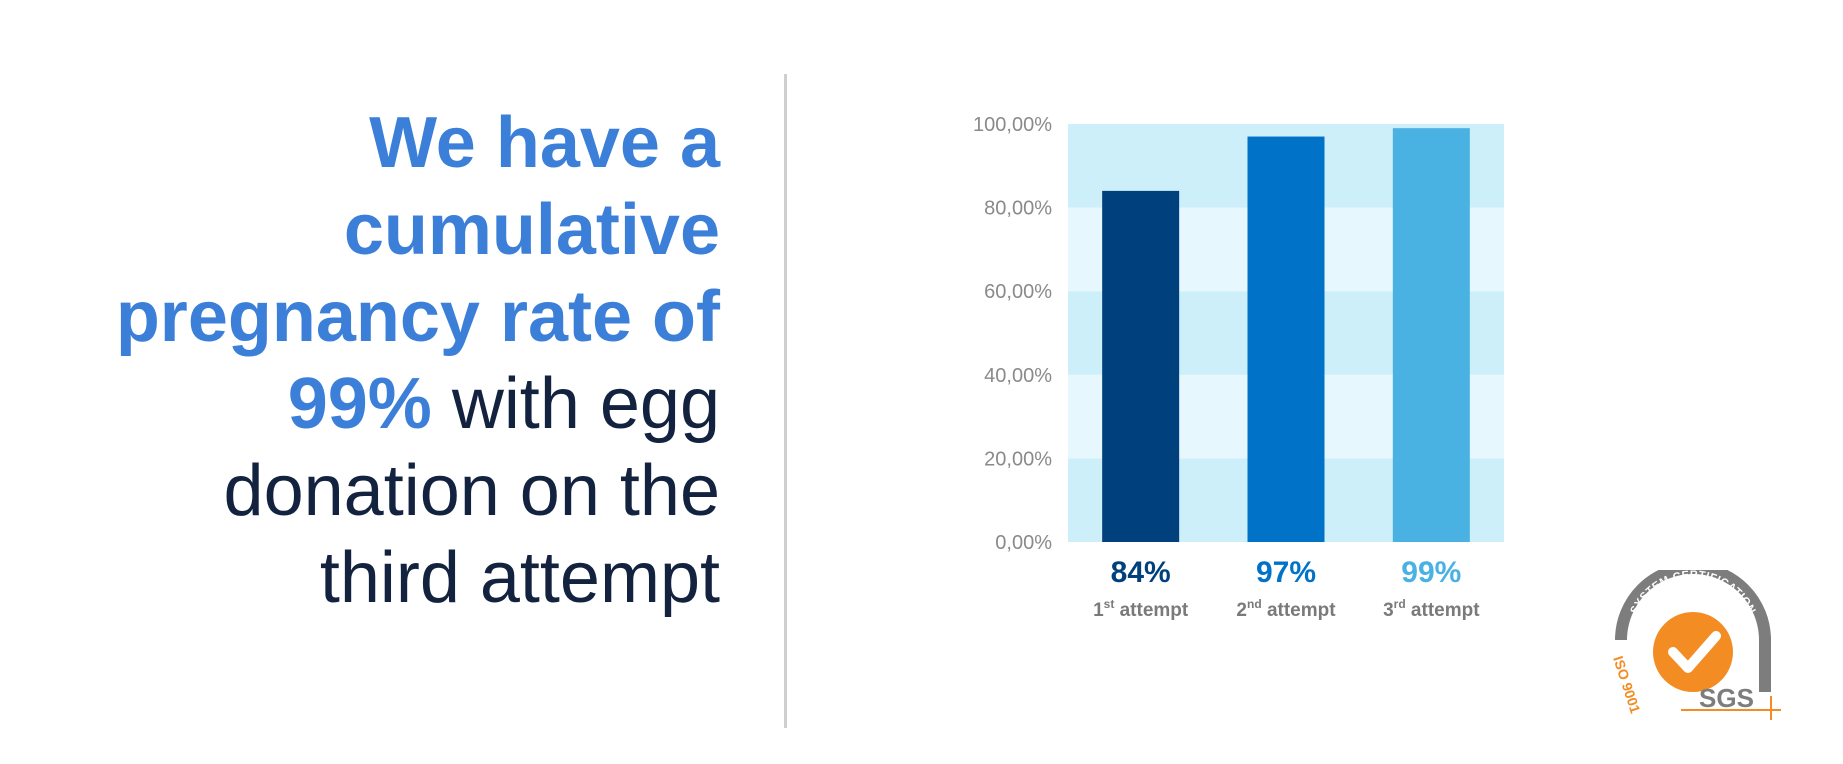 The image size is (1843, 764). What do you see at coordinates (1012, 125) in the screenshot?
I see `y-tick-label: 100,00%` at bounding box center [1012, 125].